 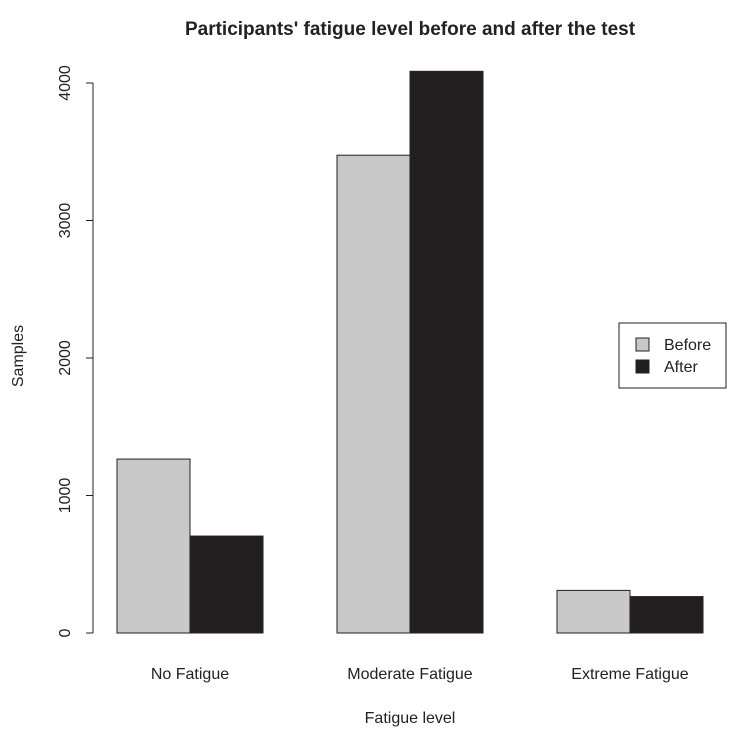 I want to click on y-ticks: 0 1000 2000 3000 4000, so click(x=75, y=351).